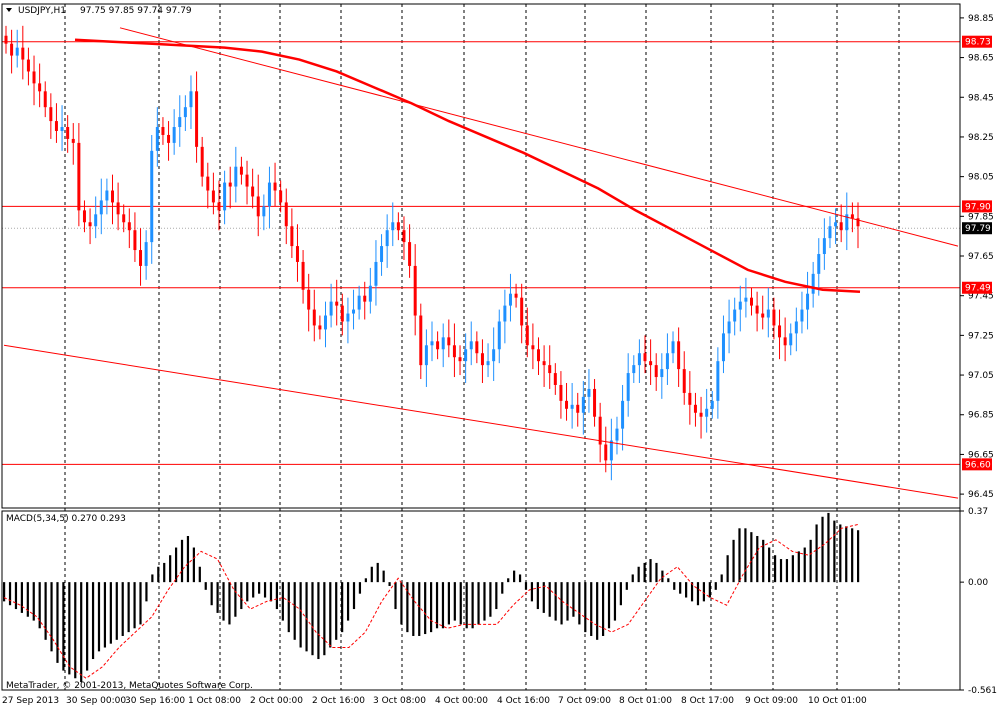 This screenshot has height=709, width=1000. What do you see at coordinates (66, 519) in the screenshot?
I see `macd-title: MACD(5,34,5) 0.270 0.293` at bounding box center [66, 519].